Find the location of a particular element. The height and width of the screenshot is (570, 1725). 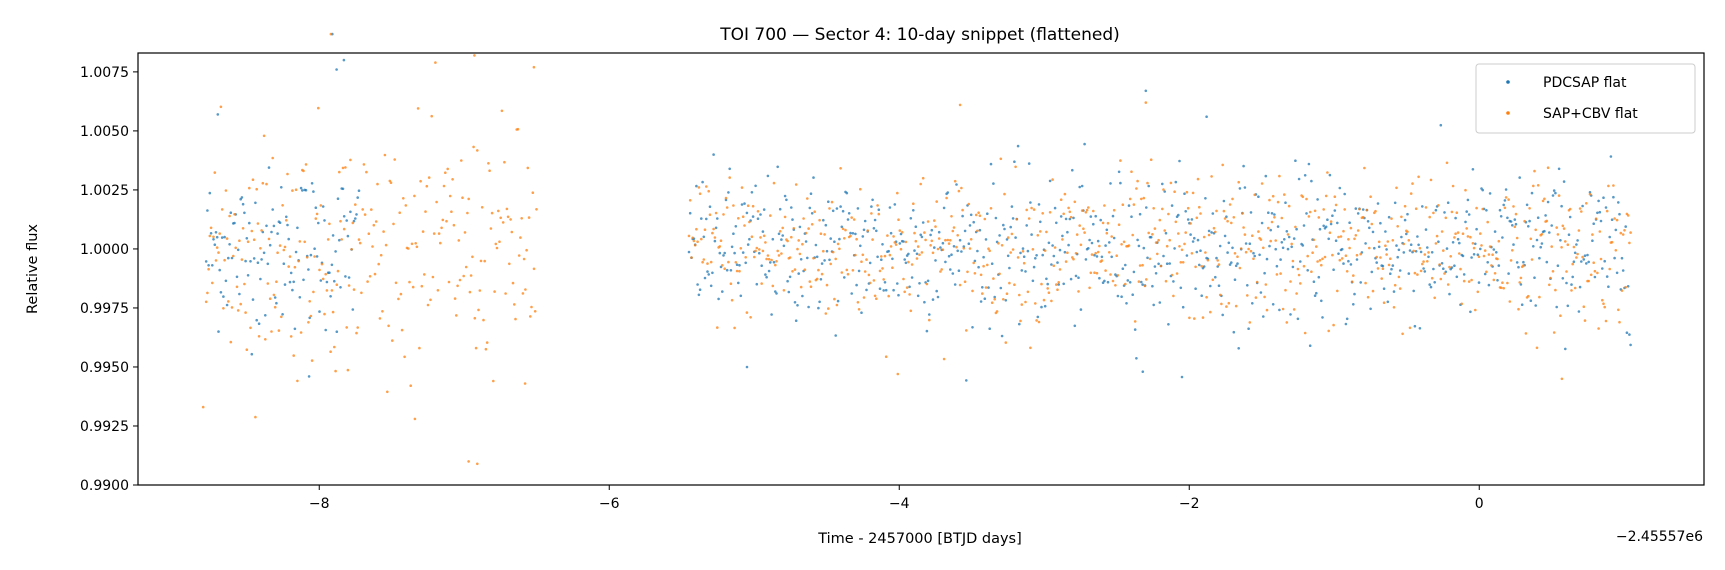

x-tick-label: −4 is located at coordinates (899, 504).